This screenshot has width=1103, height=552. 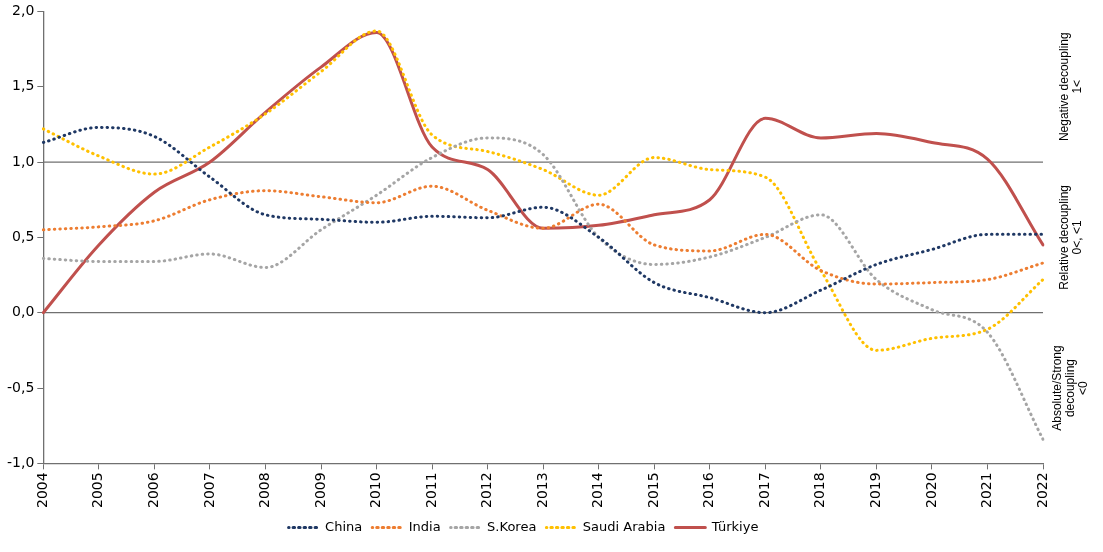 What do you see at coordinates (486, 490) in the screenshot?
I see `x-tick-label: 2012` at bounding box center [486, 490].